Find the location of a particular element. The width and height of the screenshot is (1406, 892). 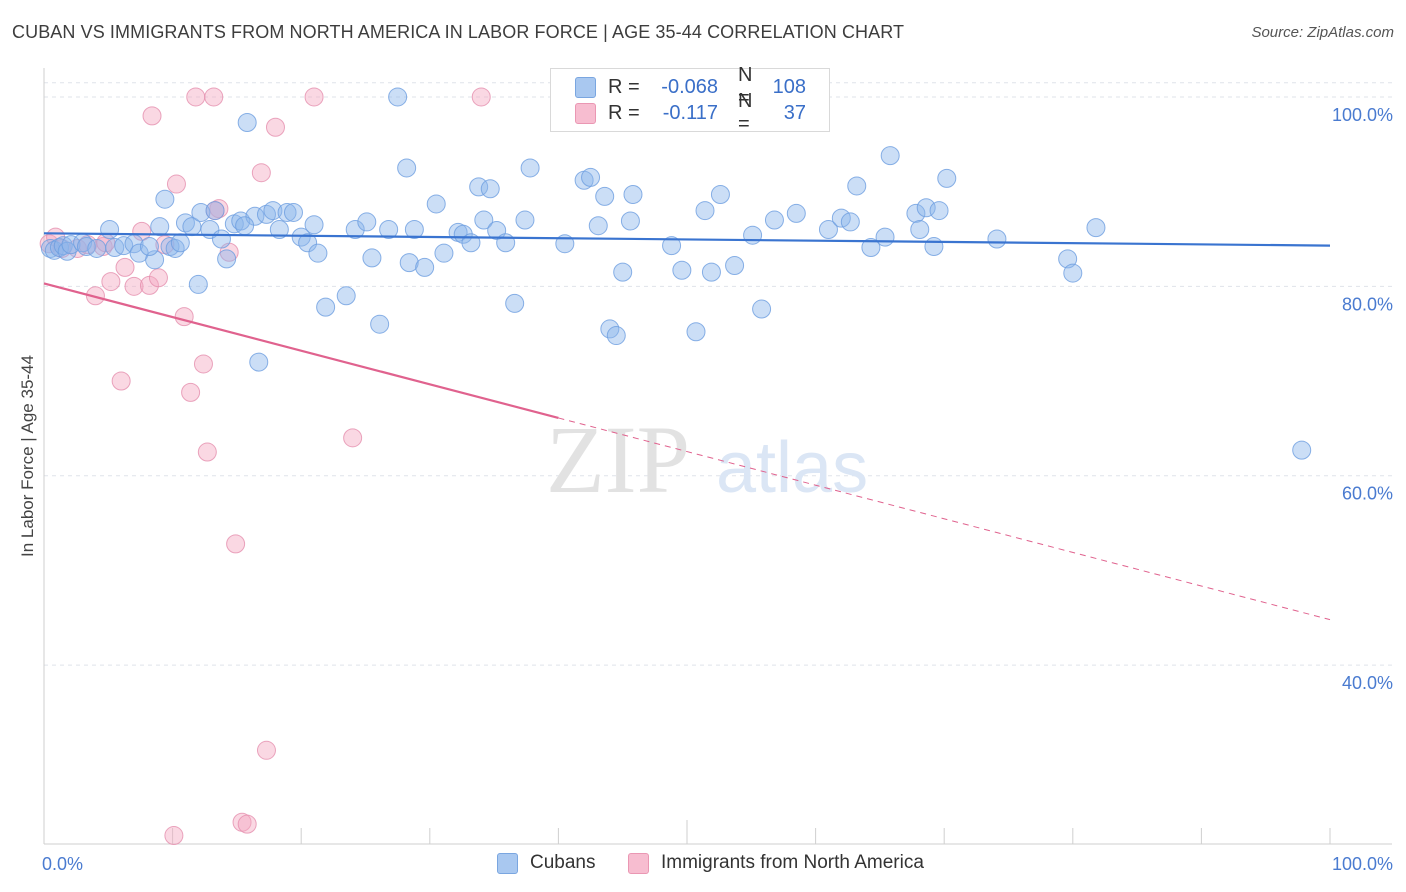

legend-r-label: R = is located at coordinates (624, 112).